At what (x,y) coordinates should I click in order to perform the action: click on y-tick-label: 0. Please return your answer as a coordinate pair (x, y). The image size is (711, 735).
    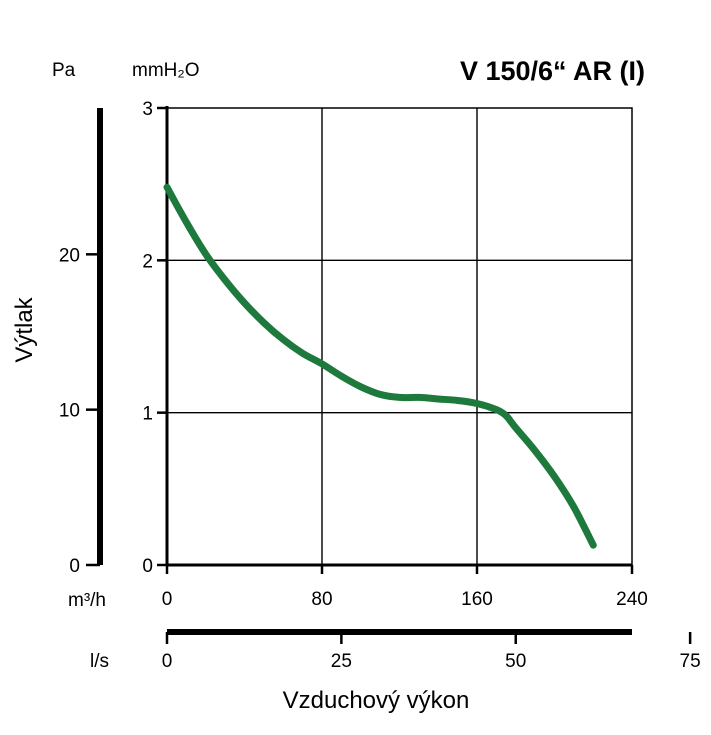
    Looking at the image, I should click on (147, 566).